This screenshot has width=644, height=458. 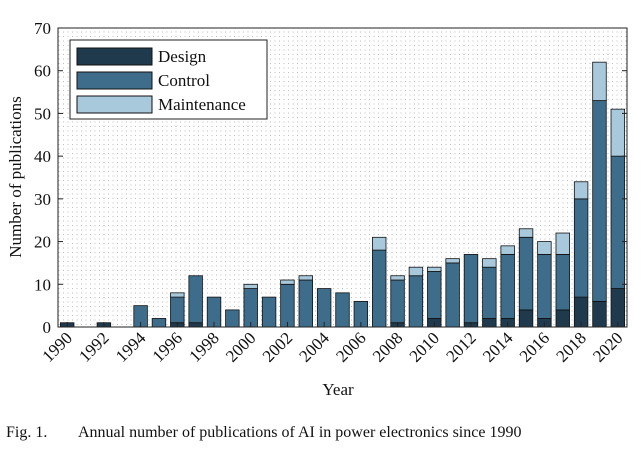 I want to click on bar-maintenance-2003, so click(x=305, y=278).